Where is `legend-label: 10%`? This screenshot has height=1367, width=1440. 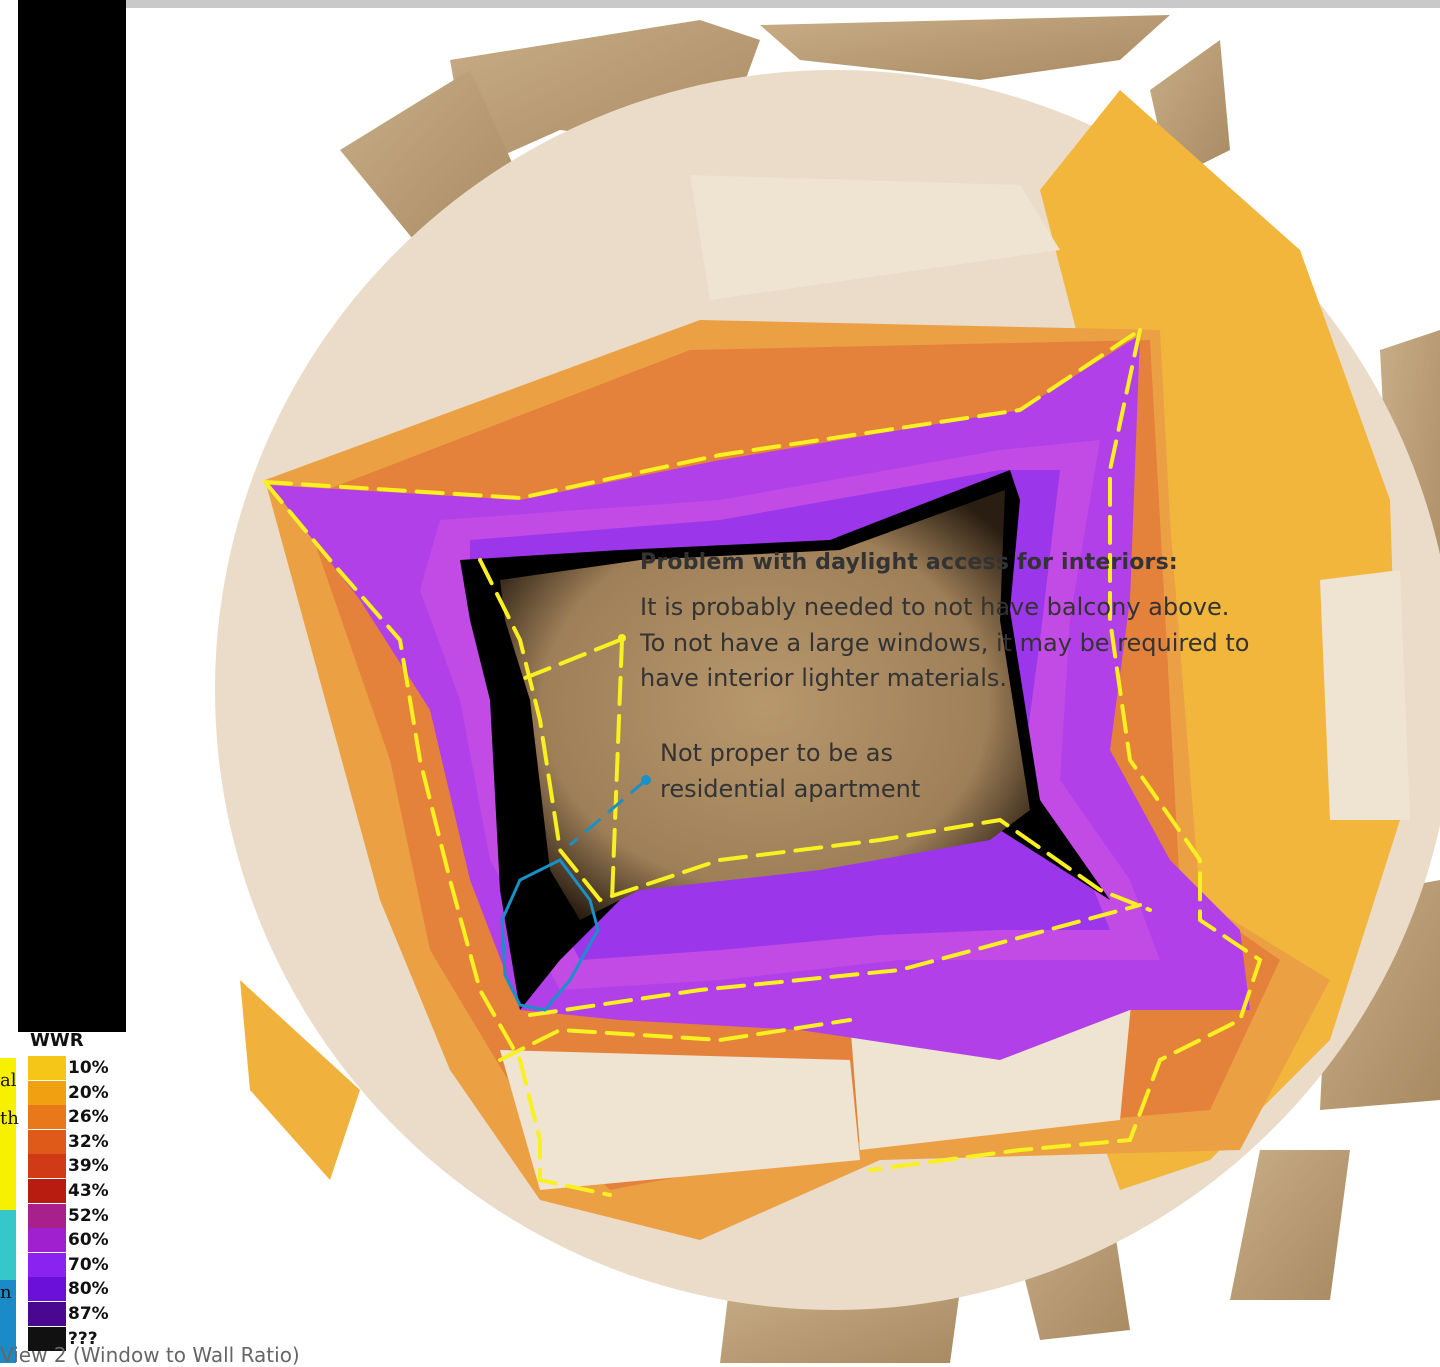 legend-label: 10% is located at coordinates (88, 1068).